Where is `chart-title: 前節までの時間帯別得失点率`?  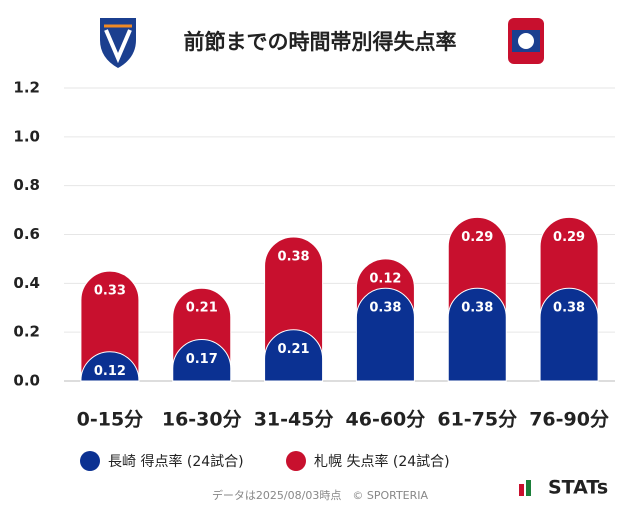
chart-title: 前節までの時間帯別得失点率 is located at coordinates (320, 42).